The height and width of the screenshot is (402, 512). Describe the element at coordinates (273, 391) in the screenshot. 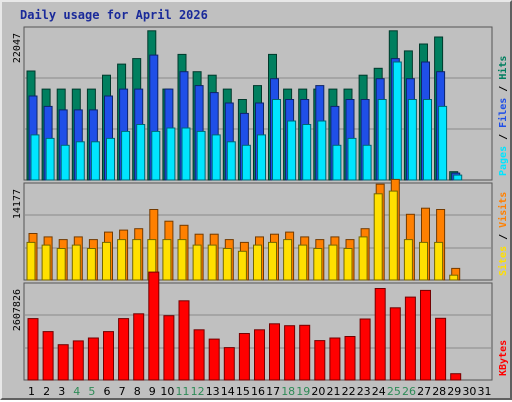

I see `x-tick-label: 17` at that location.